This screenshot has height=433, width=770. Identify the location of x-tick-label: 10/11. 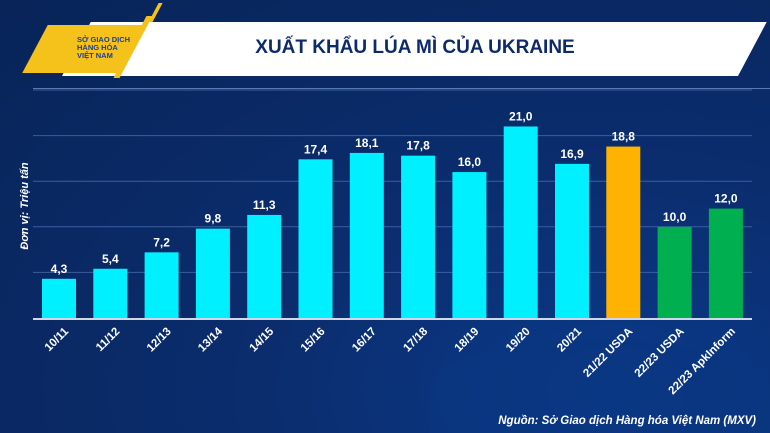
(57, 339).